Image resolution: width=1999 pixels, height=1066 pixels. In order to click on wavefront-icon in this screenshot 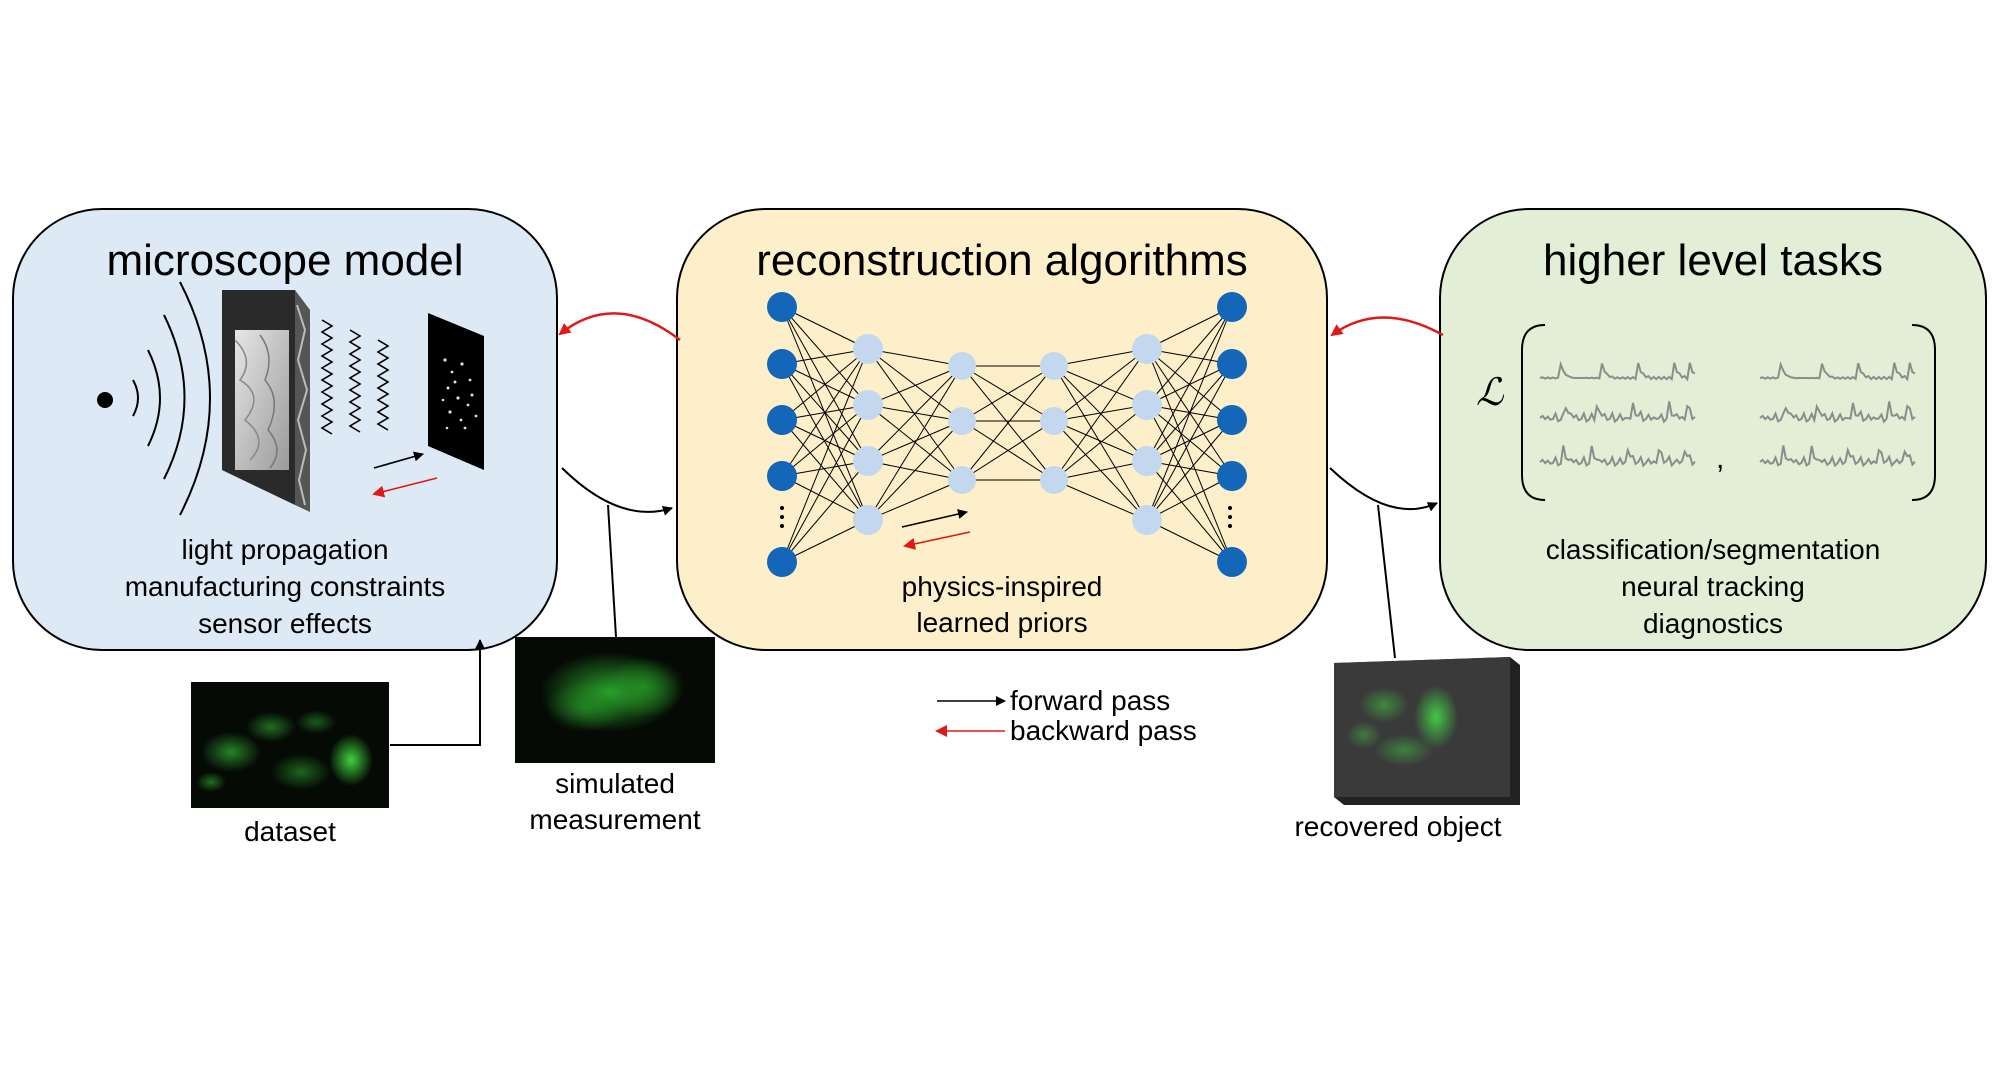, I will do `click(171, 398)`.